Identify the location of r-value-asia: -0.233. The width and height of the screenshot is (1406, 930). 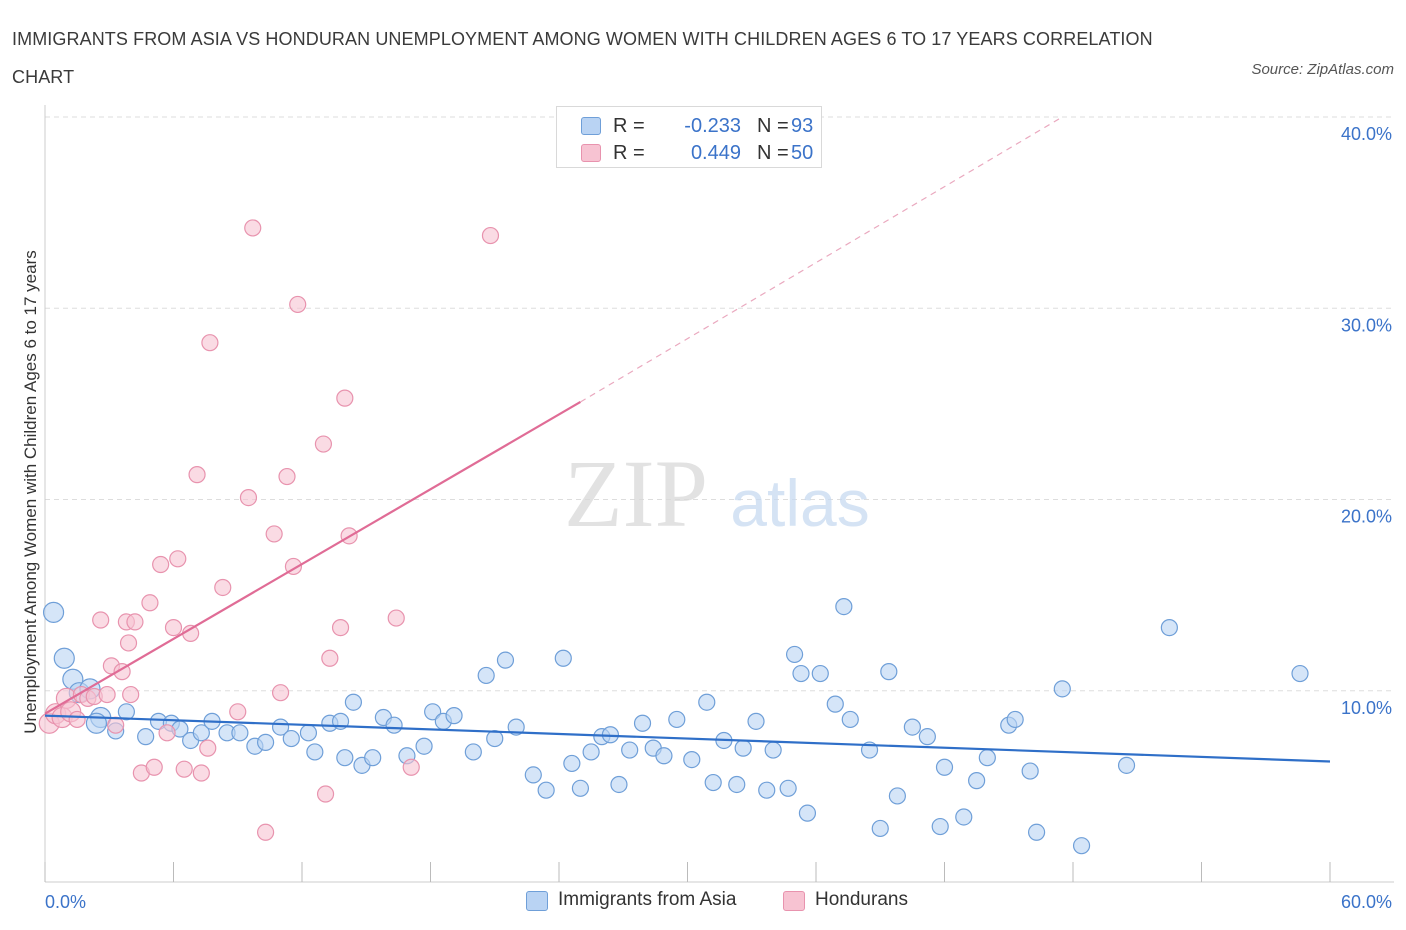
(712, 126).